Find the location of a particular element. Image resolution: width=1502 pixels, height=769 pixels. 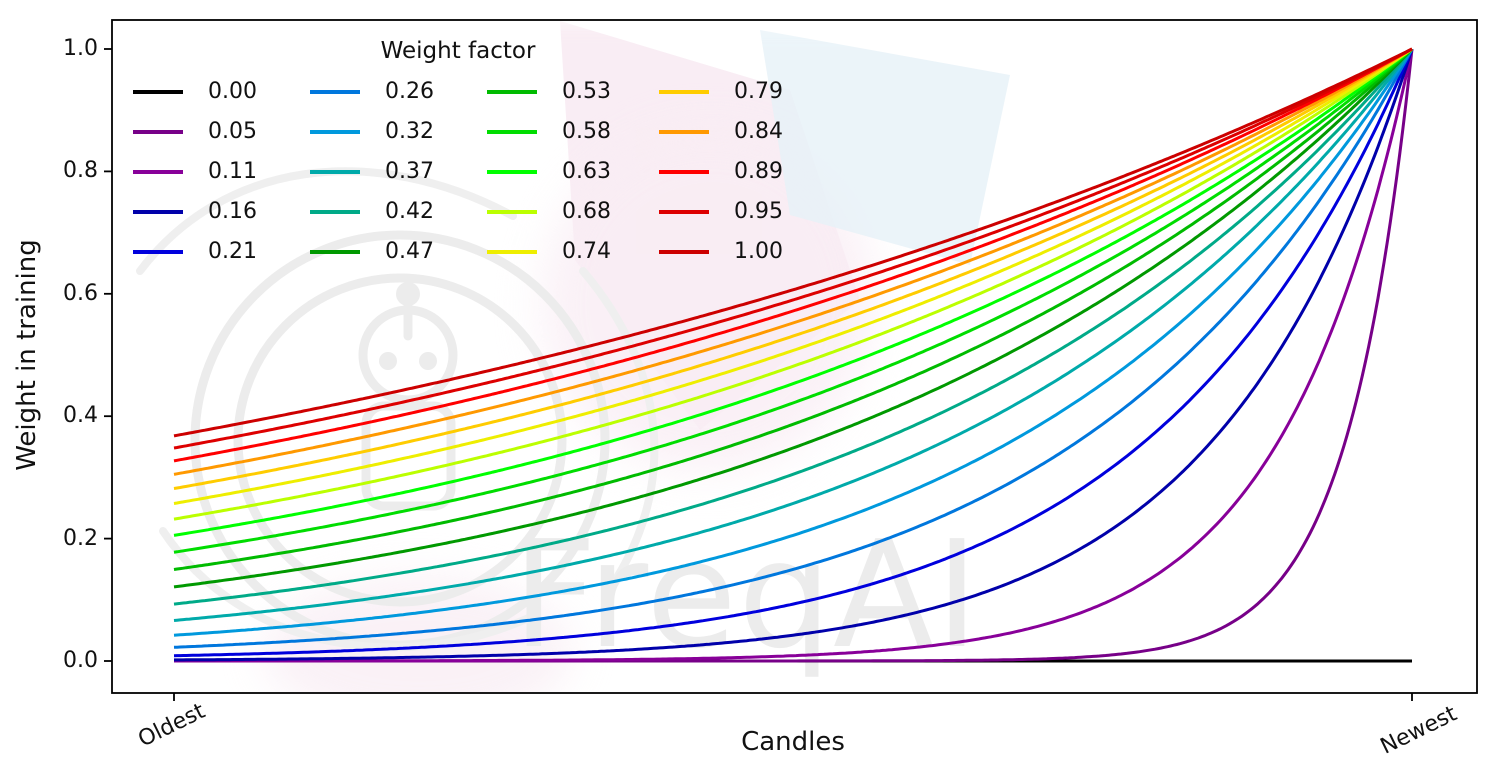

y-tick-label-0.6: 0.6 is located at coordinates (80, 293).